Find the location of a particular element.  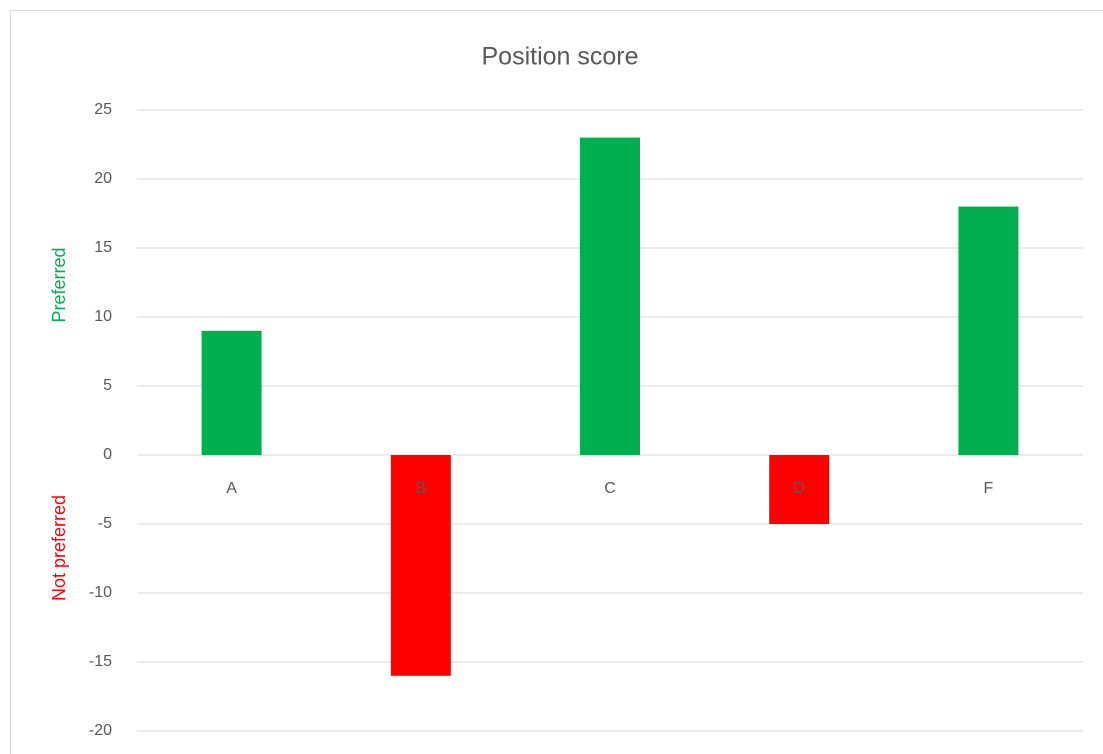

y-tick-label: 15 is located at coordinates (103, 247).